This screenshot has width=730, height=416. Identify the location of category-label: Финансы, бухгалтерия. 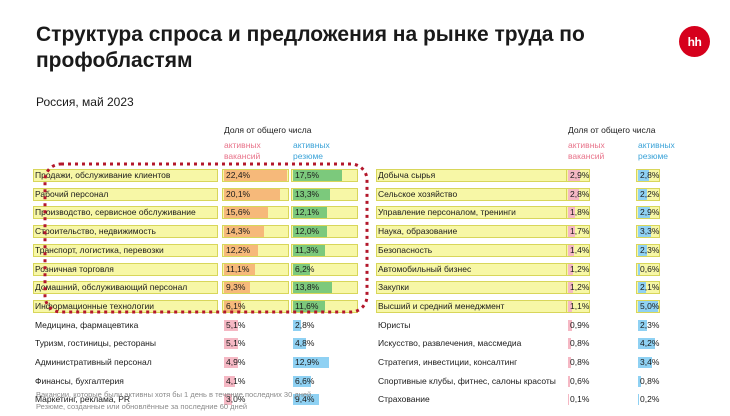
(79, 380).